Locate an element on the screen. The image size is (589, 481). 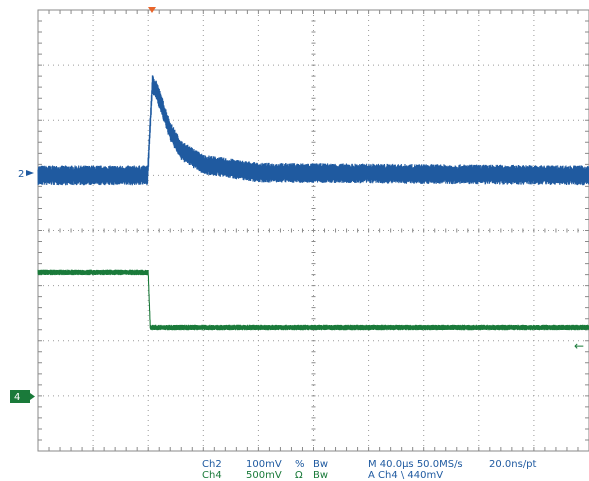
record-resolution: 20.0ns/pt is located at coordinates (513, 464).